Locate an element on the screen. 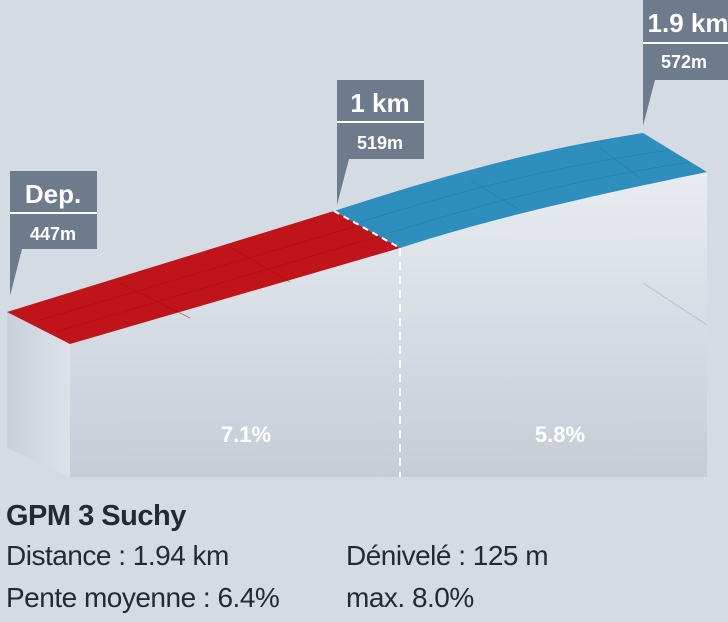 This screenshot has height=622, width=728. distance-text: Distance : 1.94 km is located at coordinates (117, 555).